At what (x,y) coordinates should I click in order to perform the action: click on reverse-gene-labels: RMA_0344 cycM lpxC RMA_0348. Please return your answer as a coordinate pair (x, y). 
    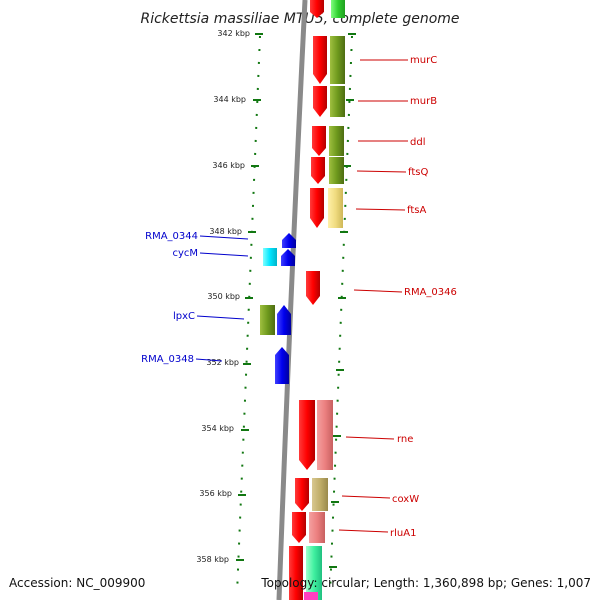
    Looking at the image, I should click on (195, 298).